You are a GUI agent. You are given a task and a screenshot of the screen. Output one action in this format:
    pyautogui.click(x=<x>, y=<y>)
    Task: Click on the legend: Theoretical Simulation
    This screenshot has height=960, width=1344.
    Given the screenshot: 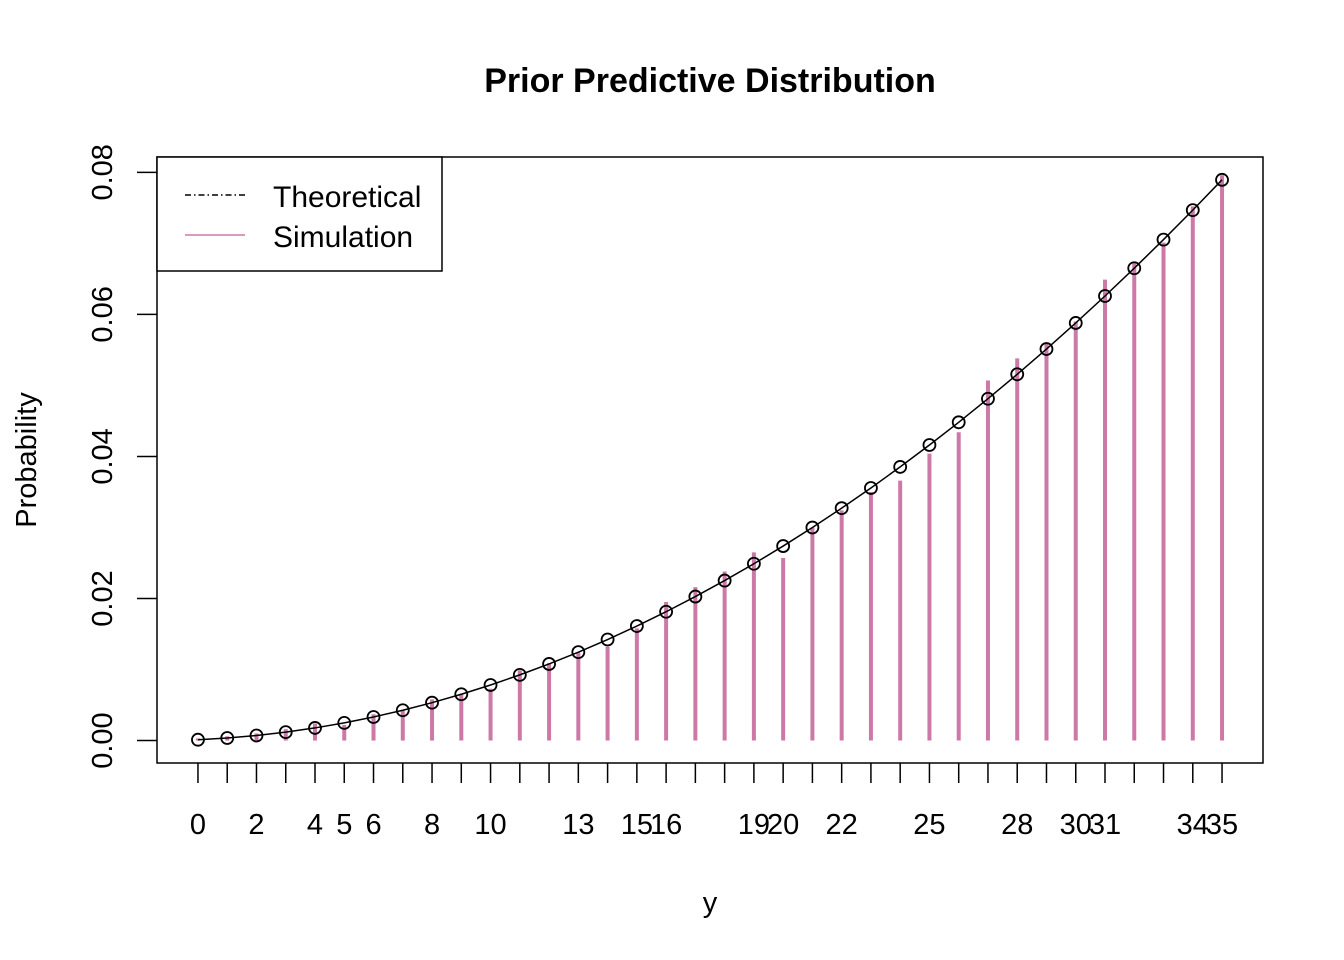 What is the action you would take?
    pyautogui.click(x=299, y=214)
    